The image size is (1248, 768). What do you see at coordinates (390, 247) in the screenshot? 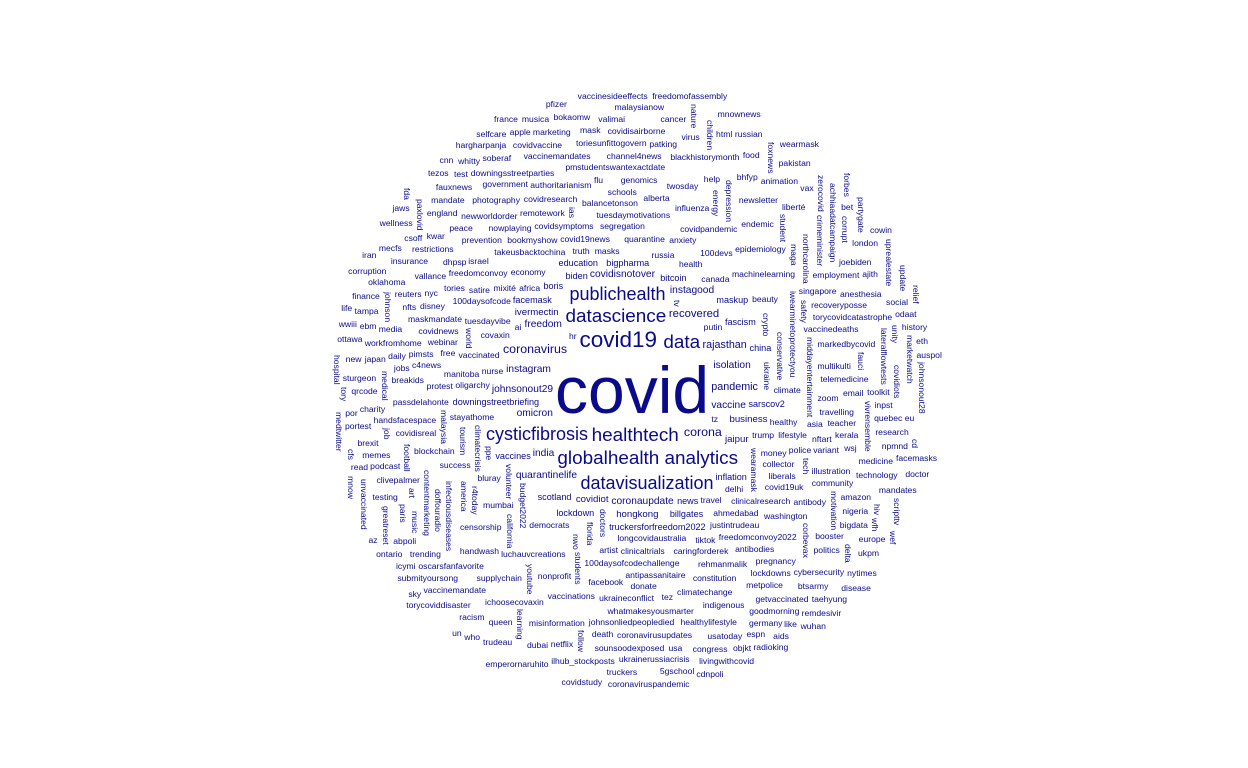
I see `word-345: mecfs` at bounding box center [390, 247].